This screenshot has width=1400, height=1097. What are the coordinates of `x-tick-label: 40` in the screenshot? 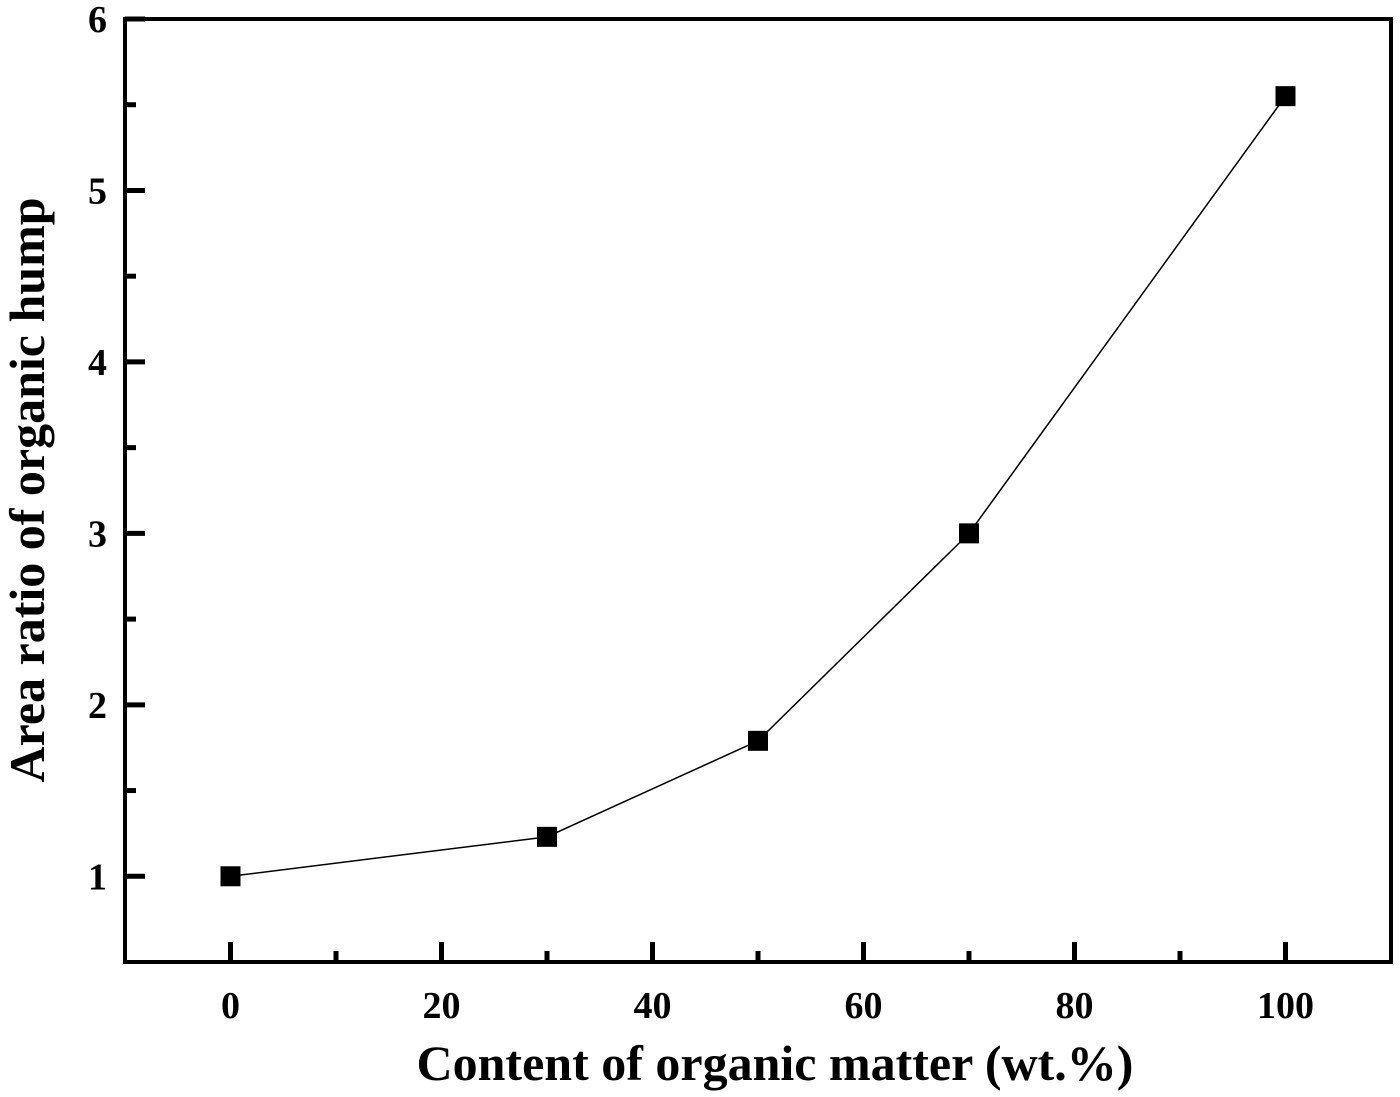 It's located at (653, 1006).